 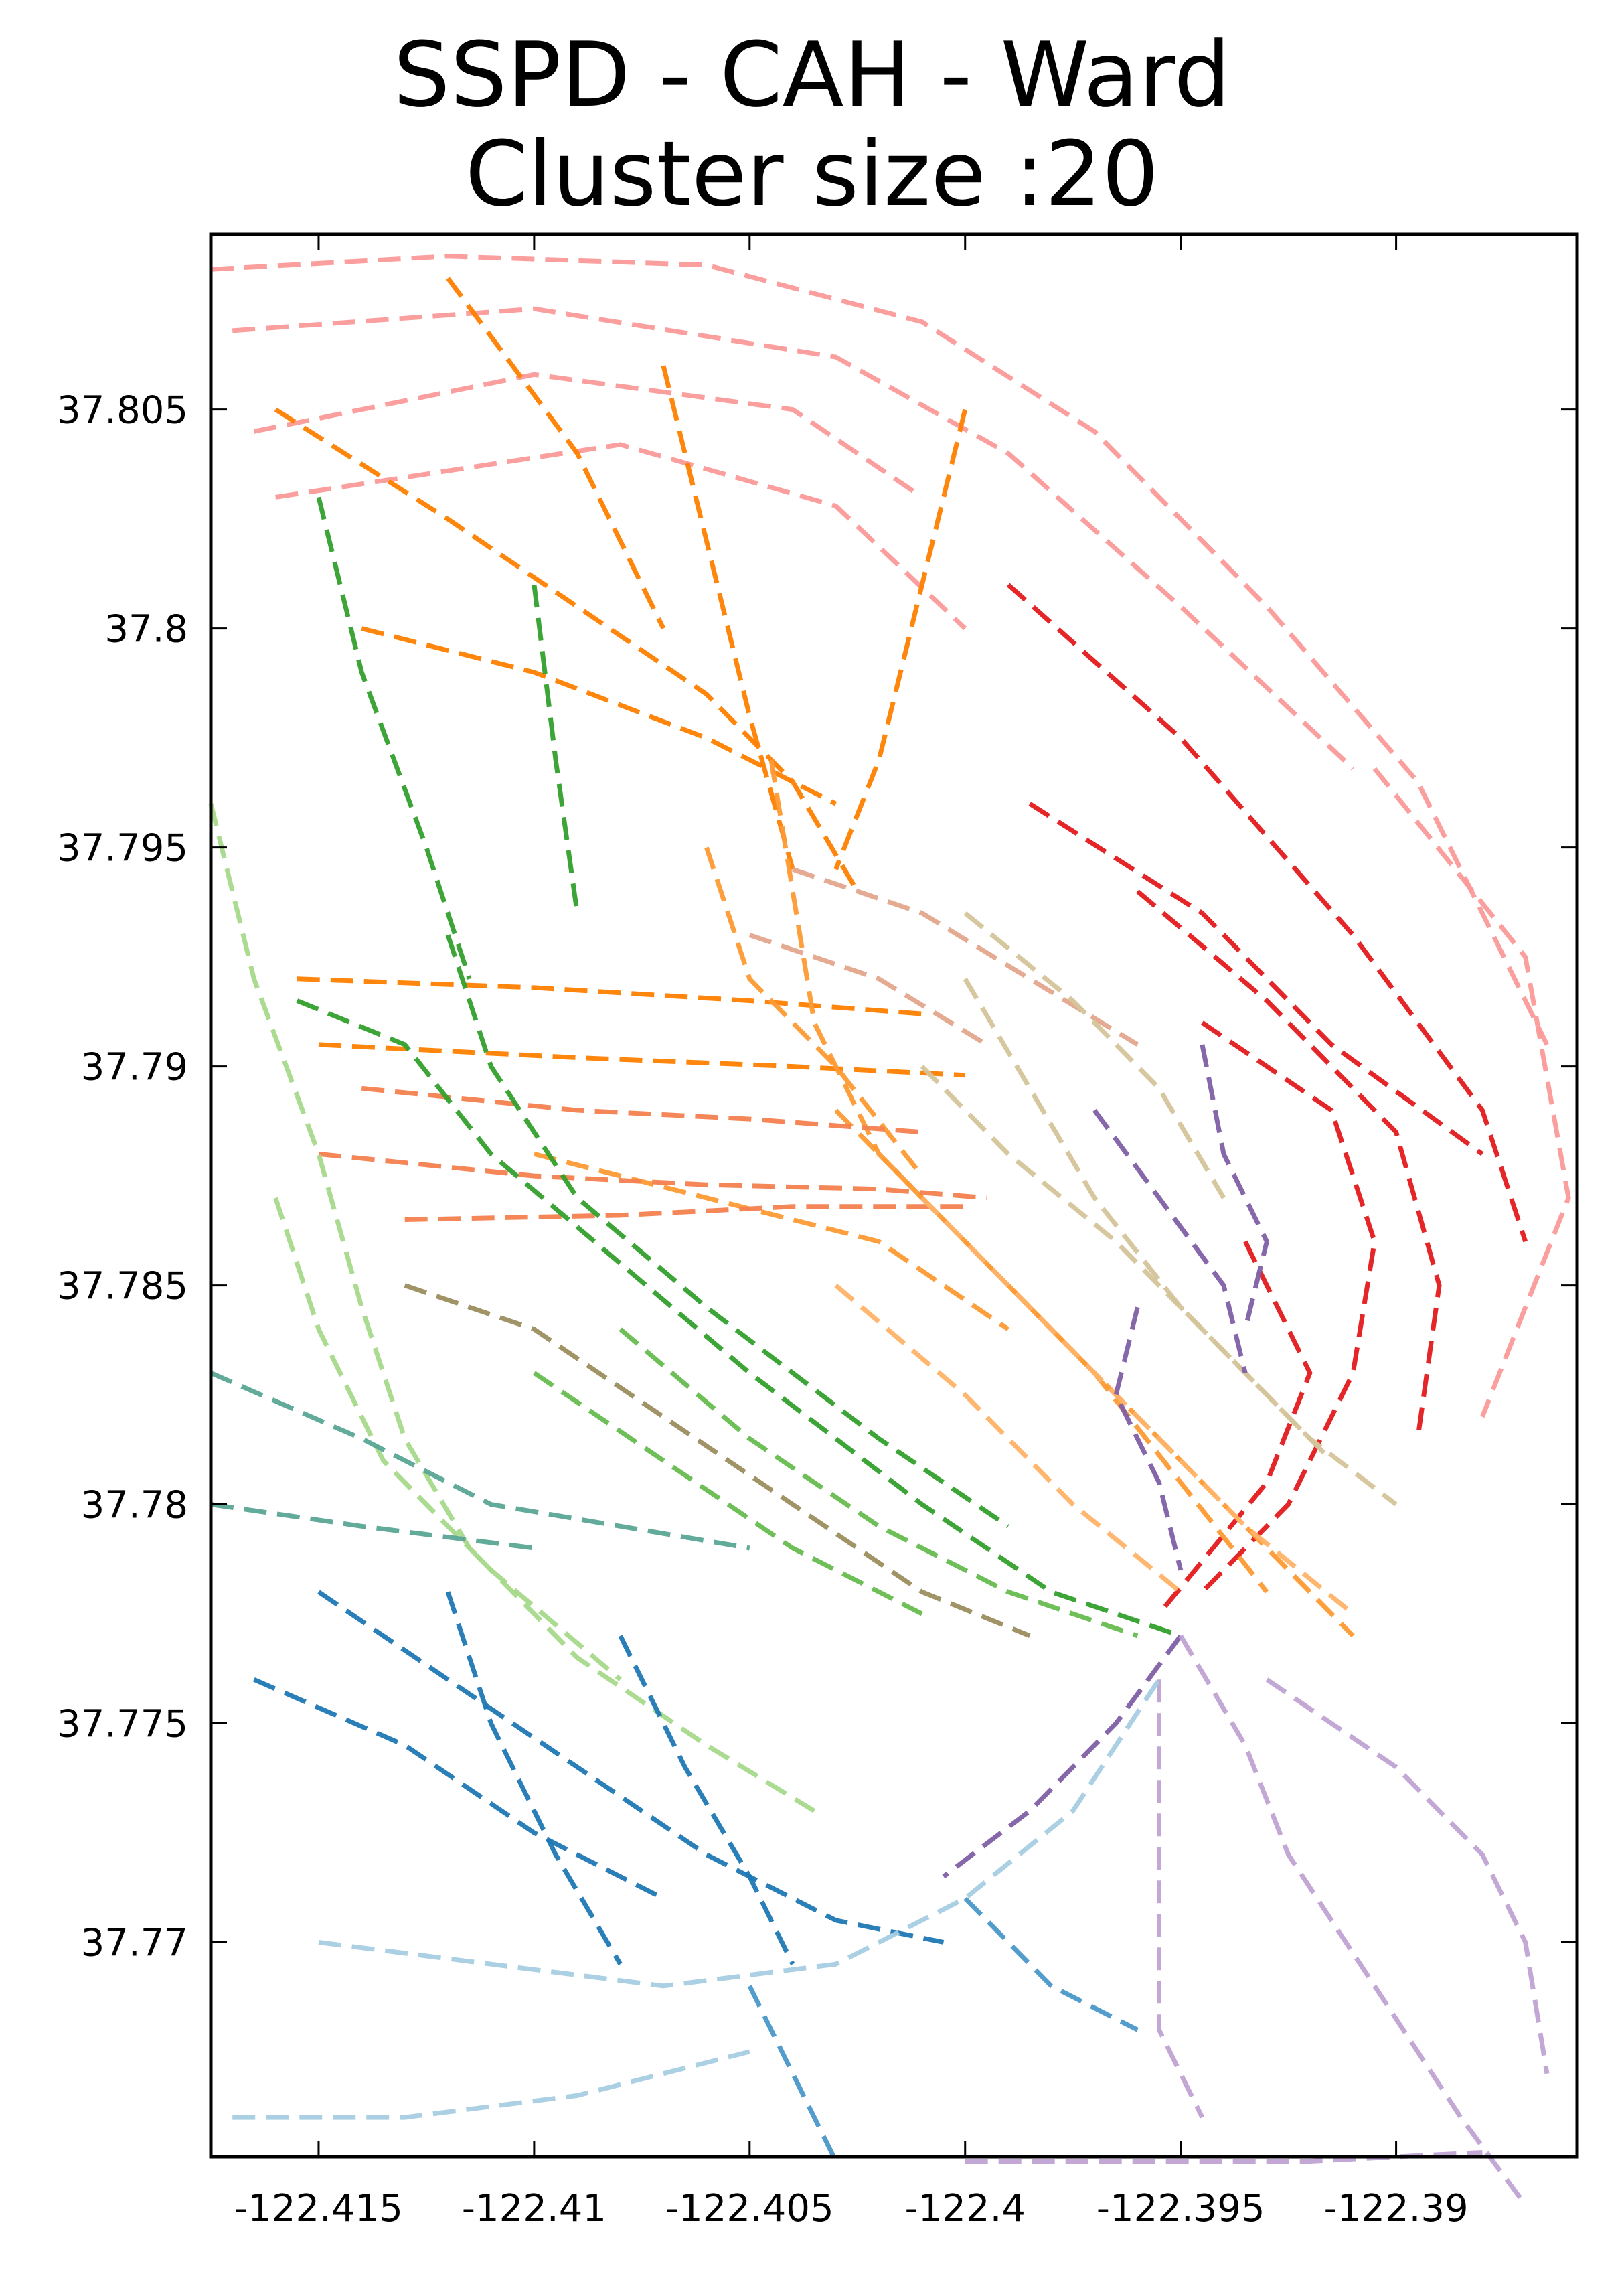 I want to click on y-tick-label: 37.8, so click(x=146, y=630).